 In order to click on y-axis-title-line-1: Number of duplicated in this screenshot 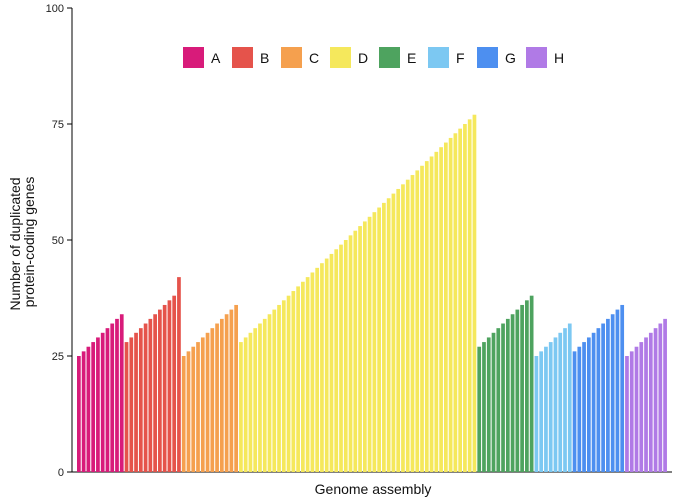, I will do `click(15, 243)`.